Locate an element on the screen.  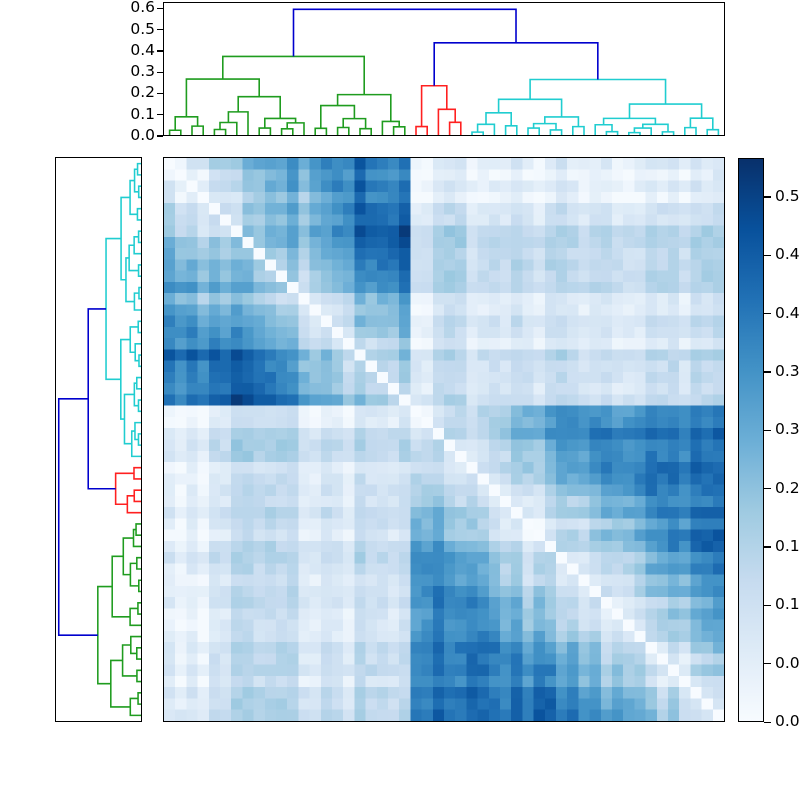
top-dendrogram-canvas is located at coordinates (444, 71).